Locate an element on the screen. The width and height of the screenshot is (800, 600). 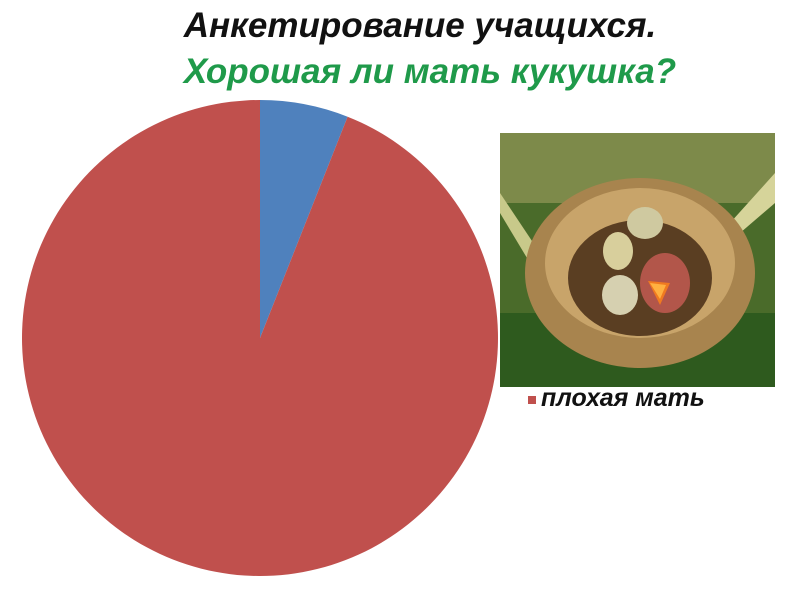
legend: плохая мать is located at coordinates (616, 398).